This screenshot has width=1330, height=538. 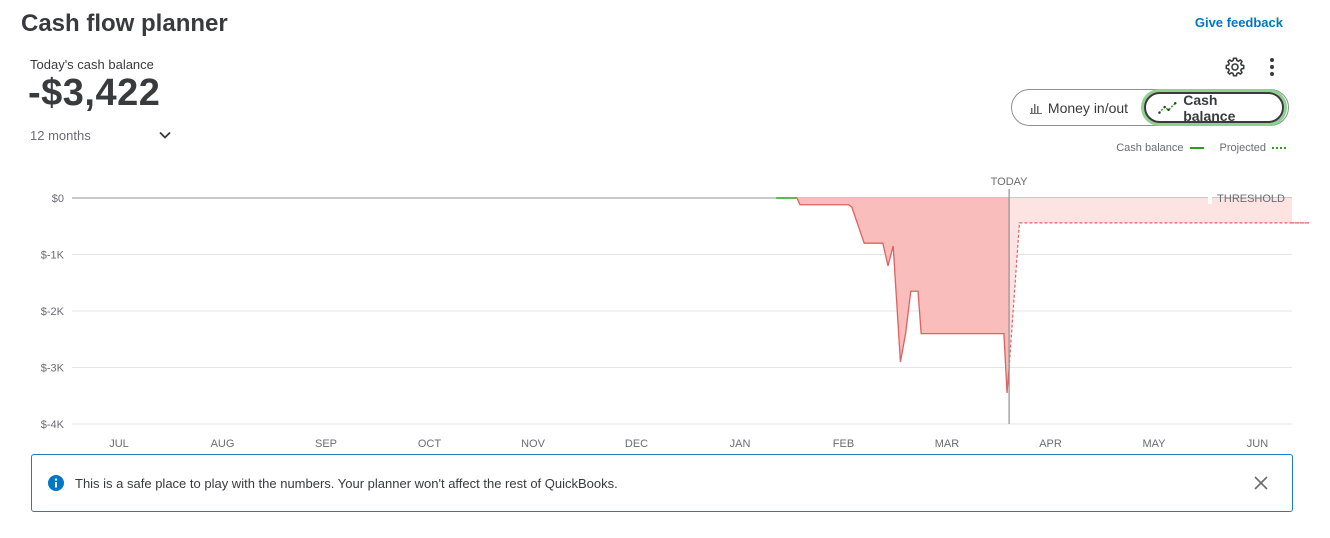 I want to click on gear-icon, so click(x=1235, y=67).